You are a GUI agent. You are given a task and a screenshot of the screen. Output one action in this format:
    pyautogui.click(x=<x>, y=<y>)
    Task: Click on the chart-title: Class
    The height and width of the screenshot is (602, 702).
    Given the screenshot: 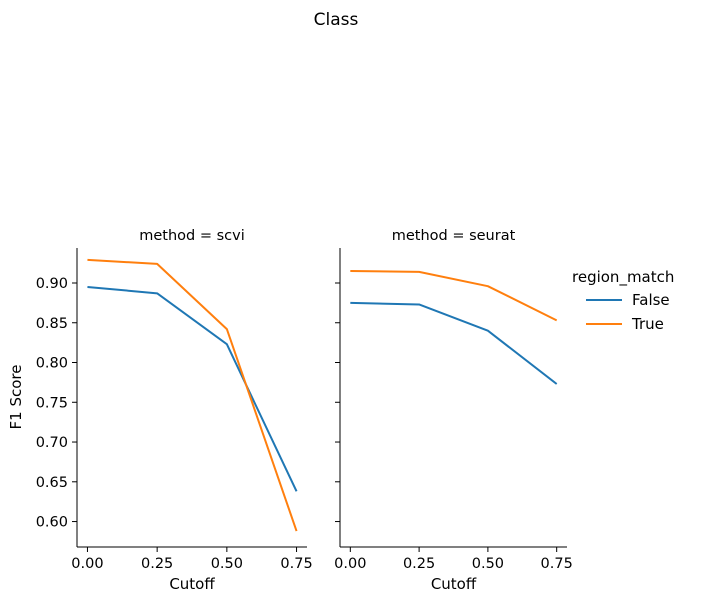 What is the action you would take?
    pyautogui.click(x=336, y=20)
    